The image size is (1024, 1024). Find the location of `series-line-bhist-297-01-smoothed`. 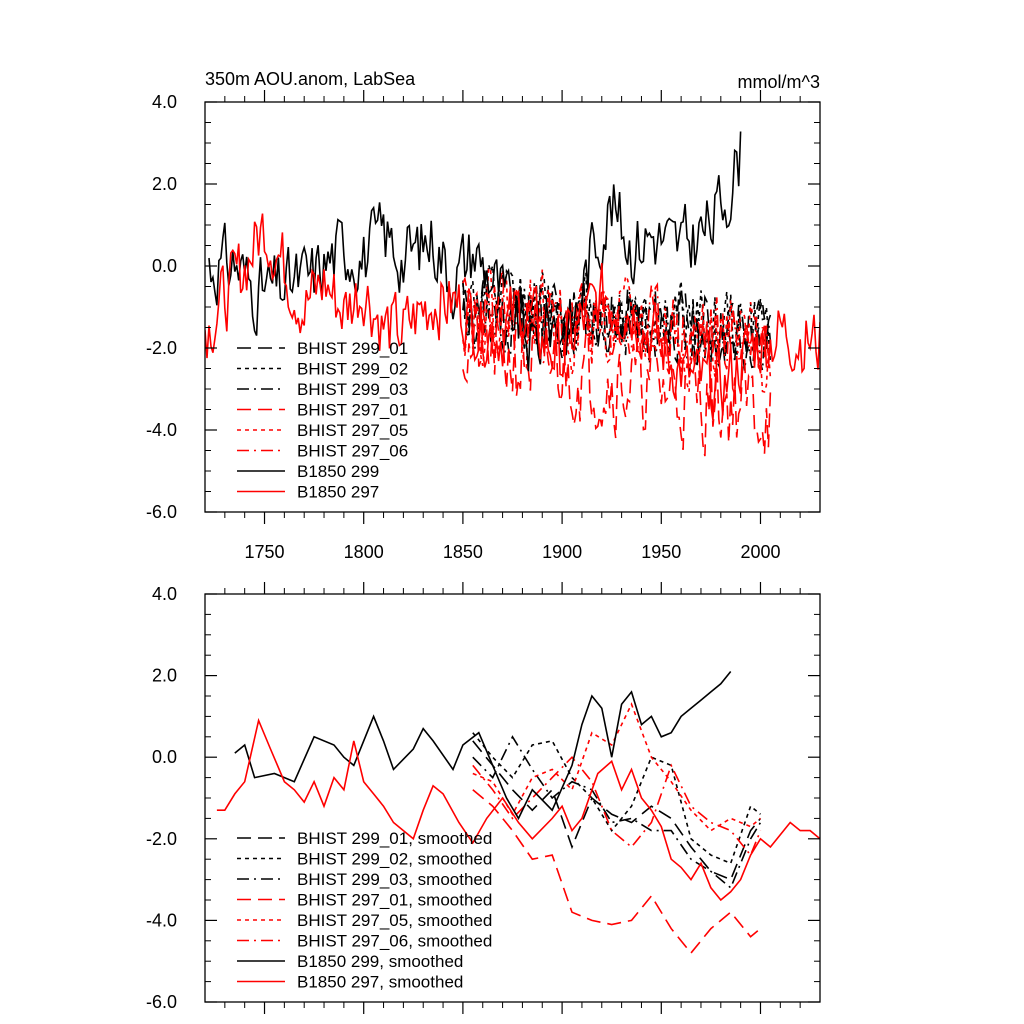

series-line-bhist-297-01-smoothed is located at coordinates (617, 872).